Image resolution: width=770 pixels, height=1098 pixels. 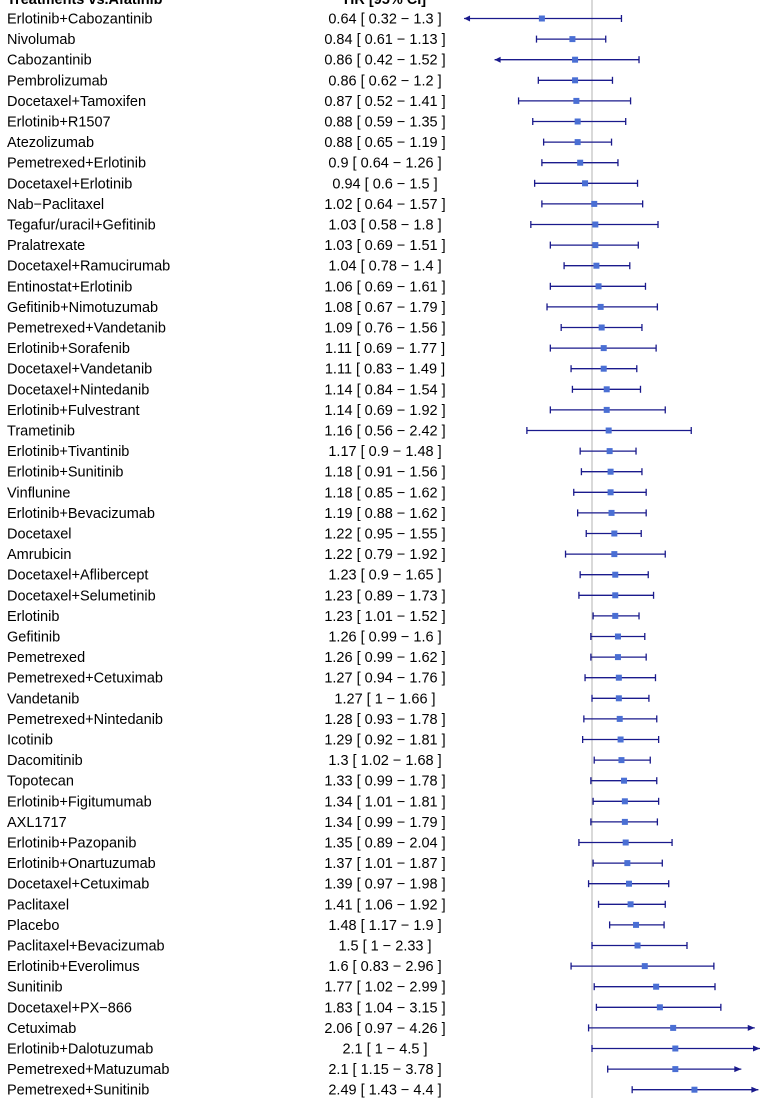 I want to click on treatment-label: Pemetrexed+Sunitinib, so click(x=78, y=1090).